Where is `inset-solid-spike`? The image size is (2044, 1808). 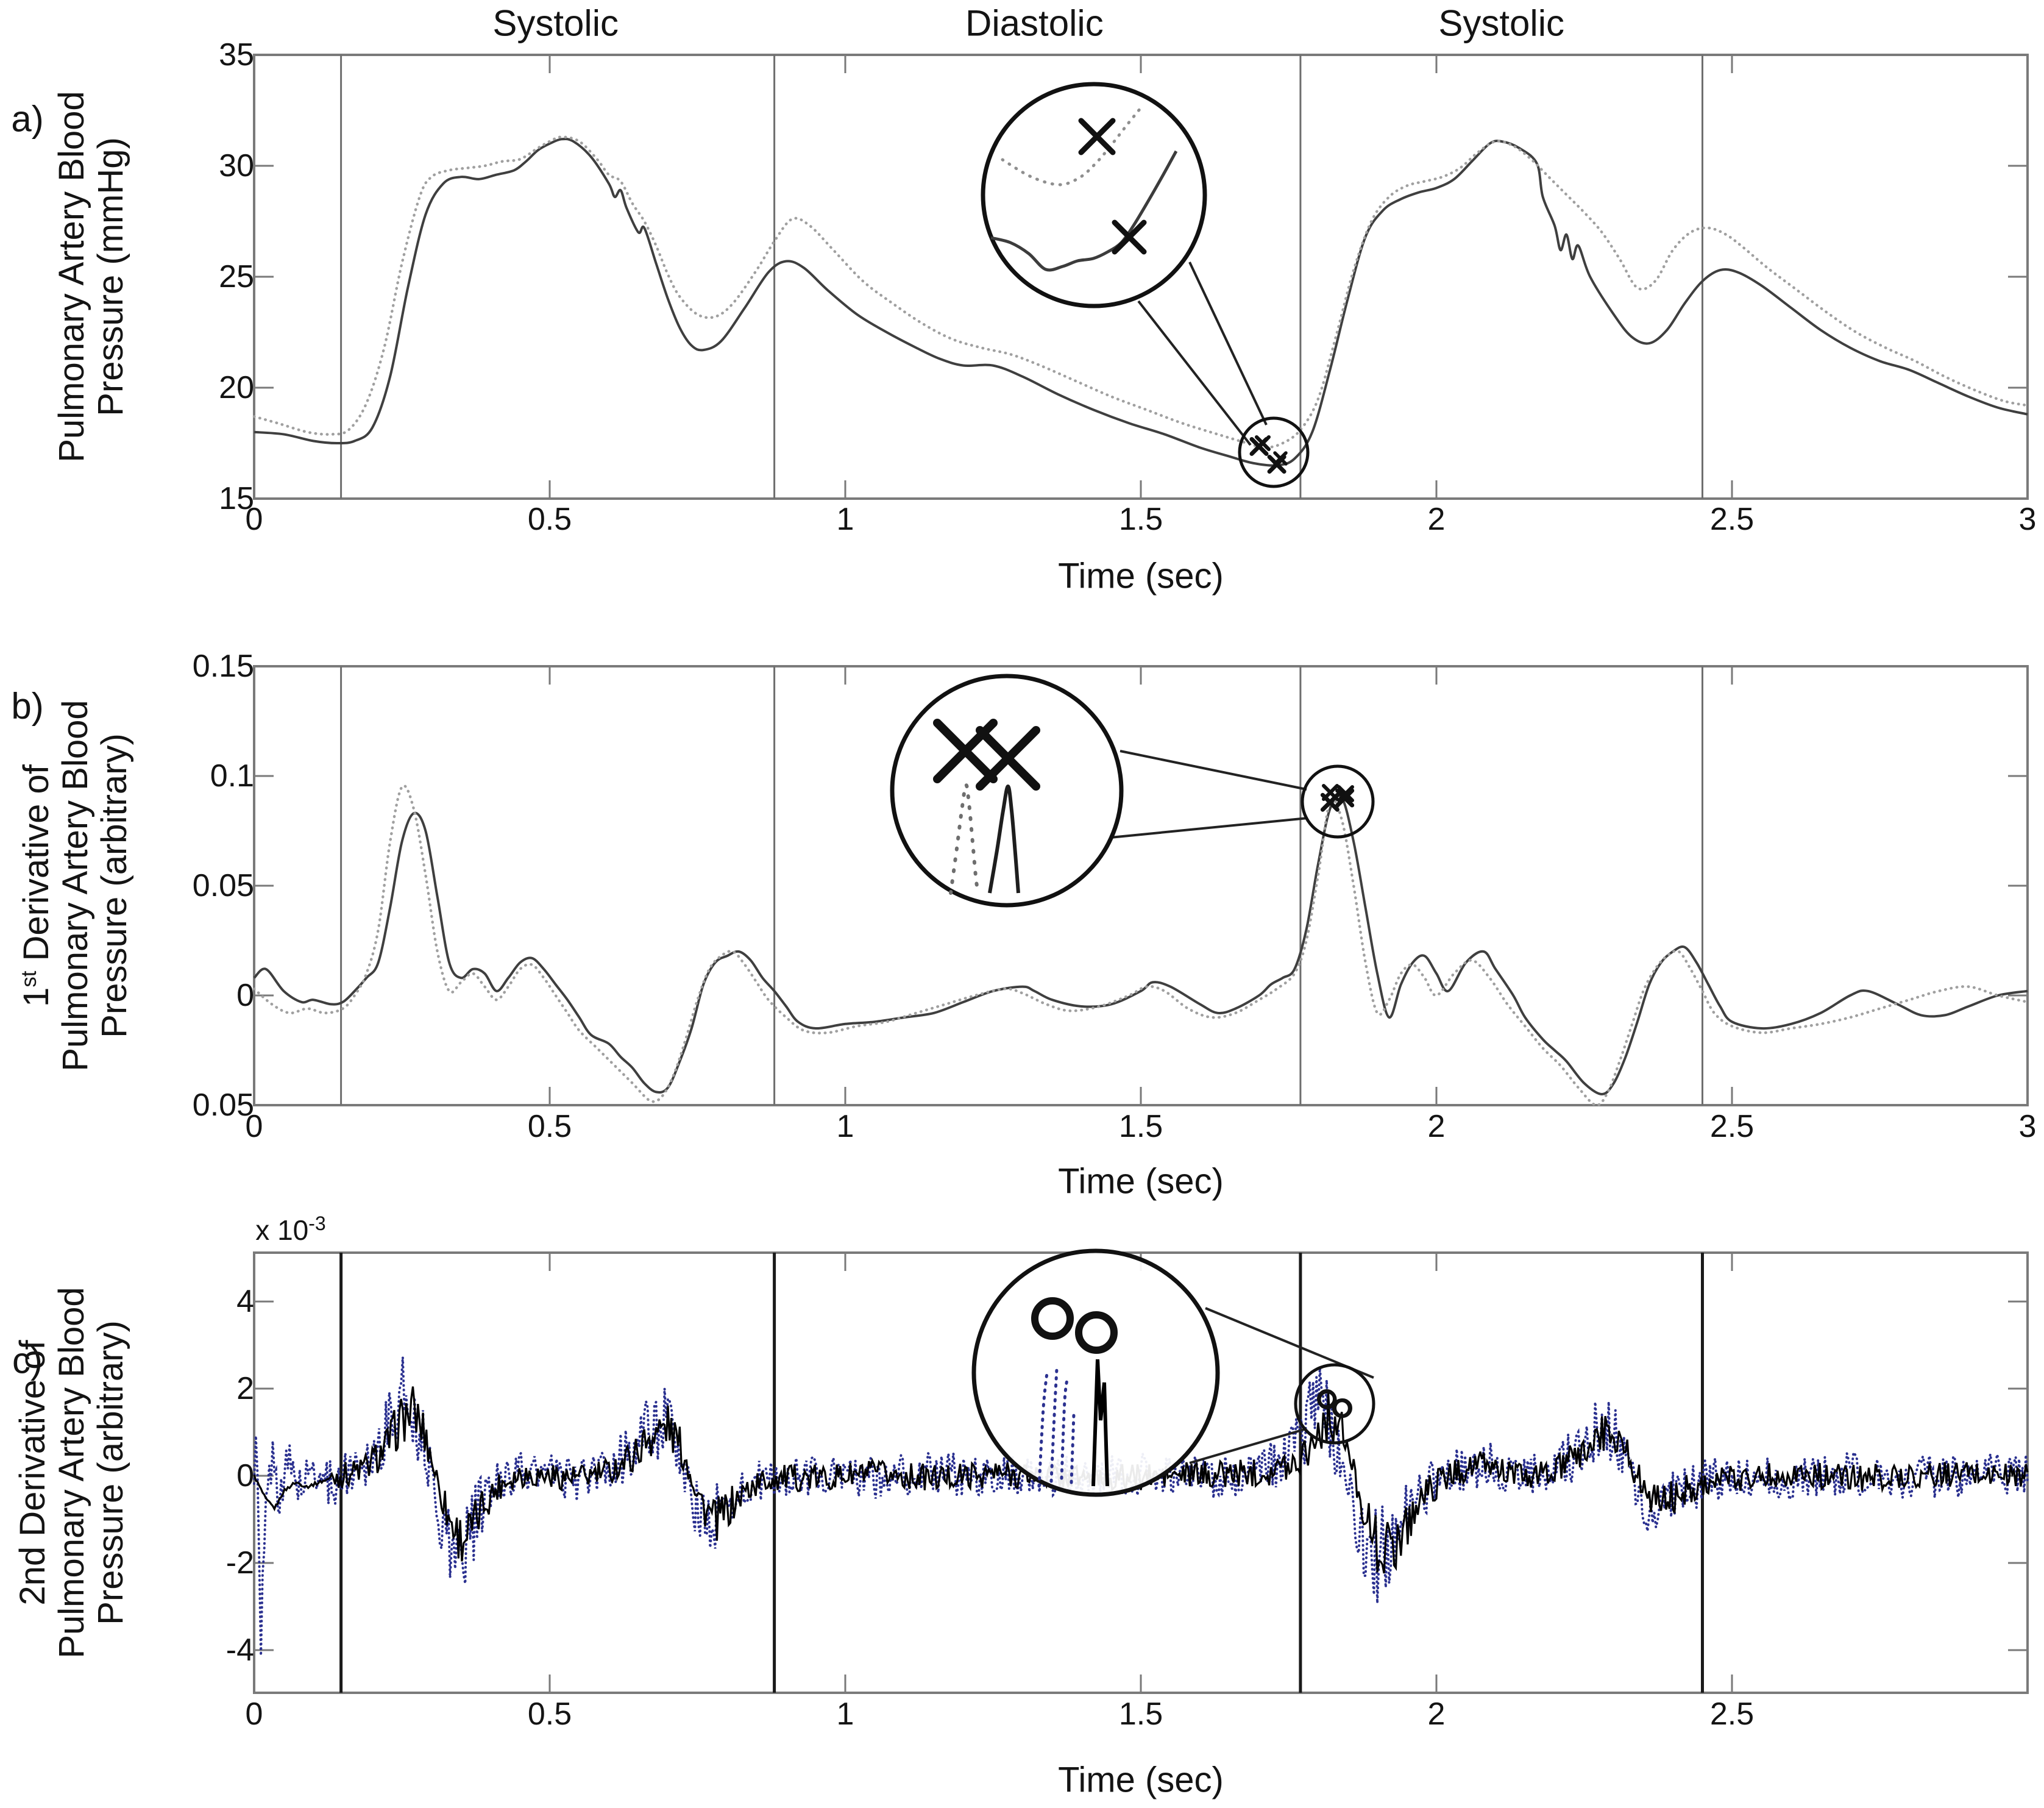 inset-solid-spike is located at coordinates (1004, 839).